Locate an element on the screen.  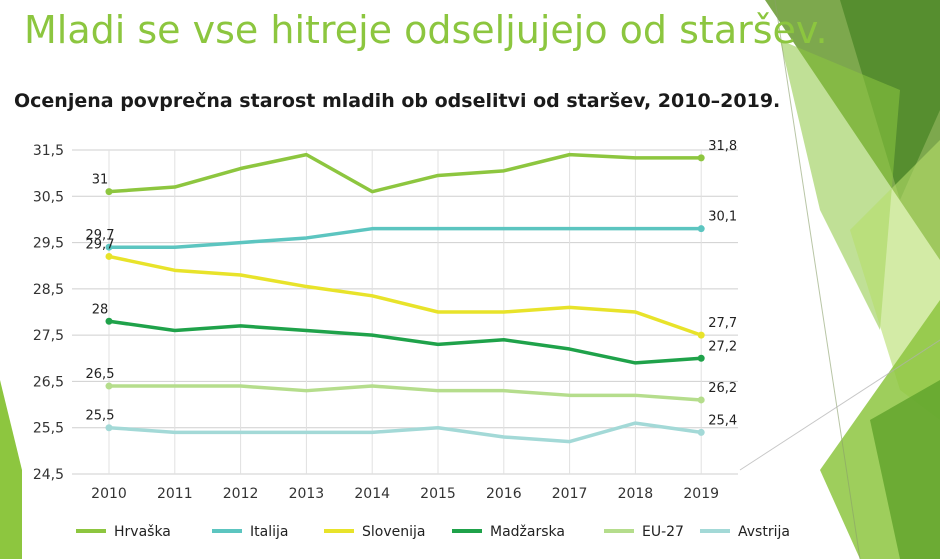
x-tick-label: 2011 is located at coordinates (175, 494).